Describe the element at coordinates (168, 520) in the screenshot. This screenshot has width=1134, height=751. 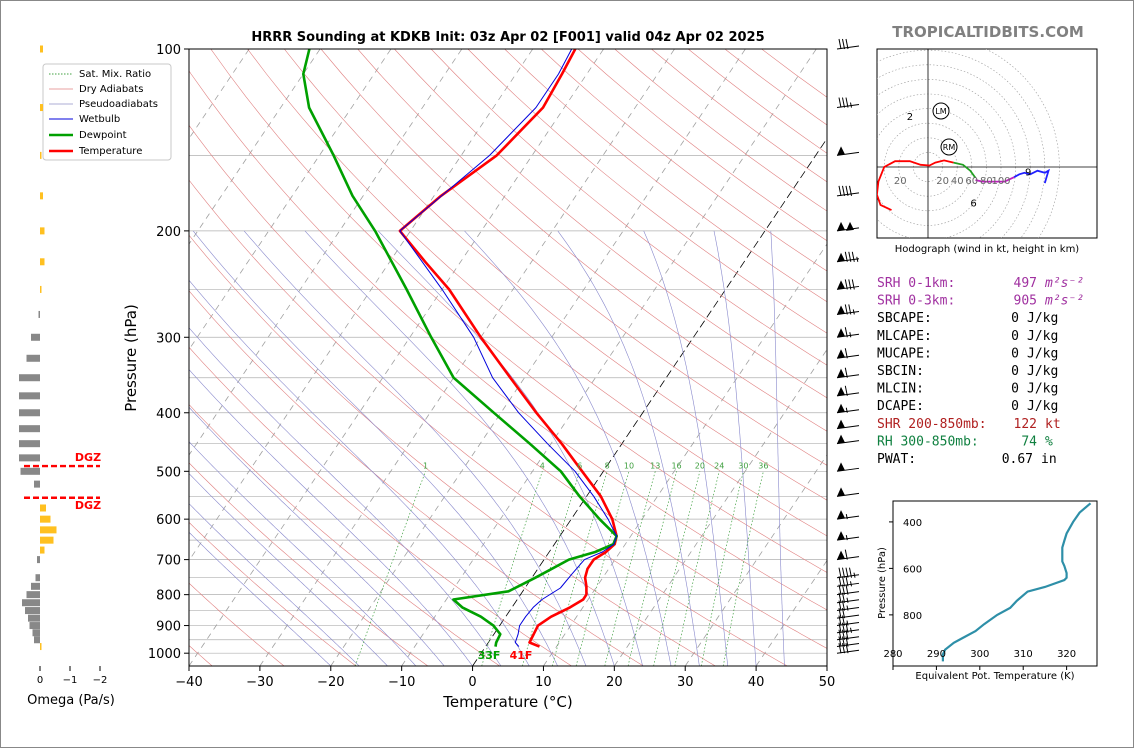
I see `y-tick-label: 600` at that location.